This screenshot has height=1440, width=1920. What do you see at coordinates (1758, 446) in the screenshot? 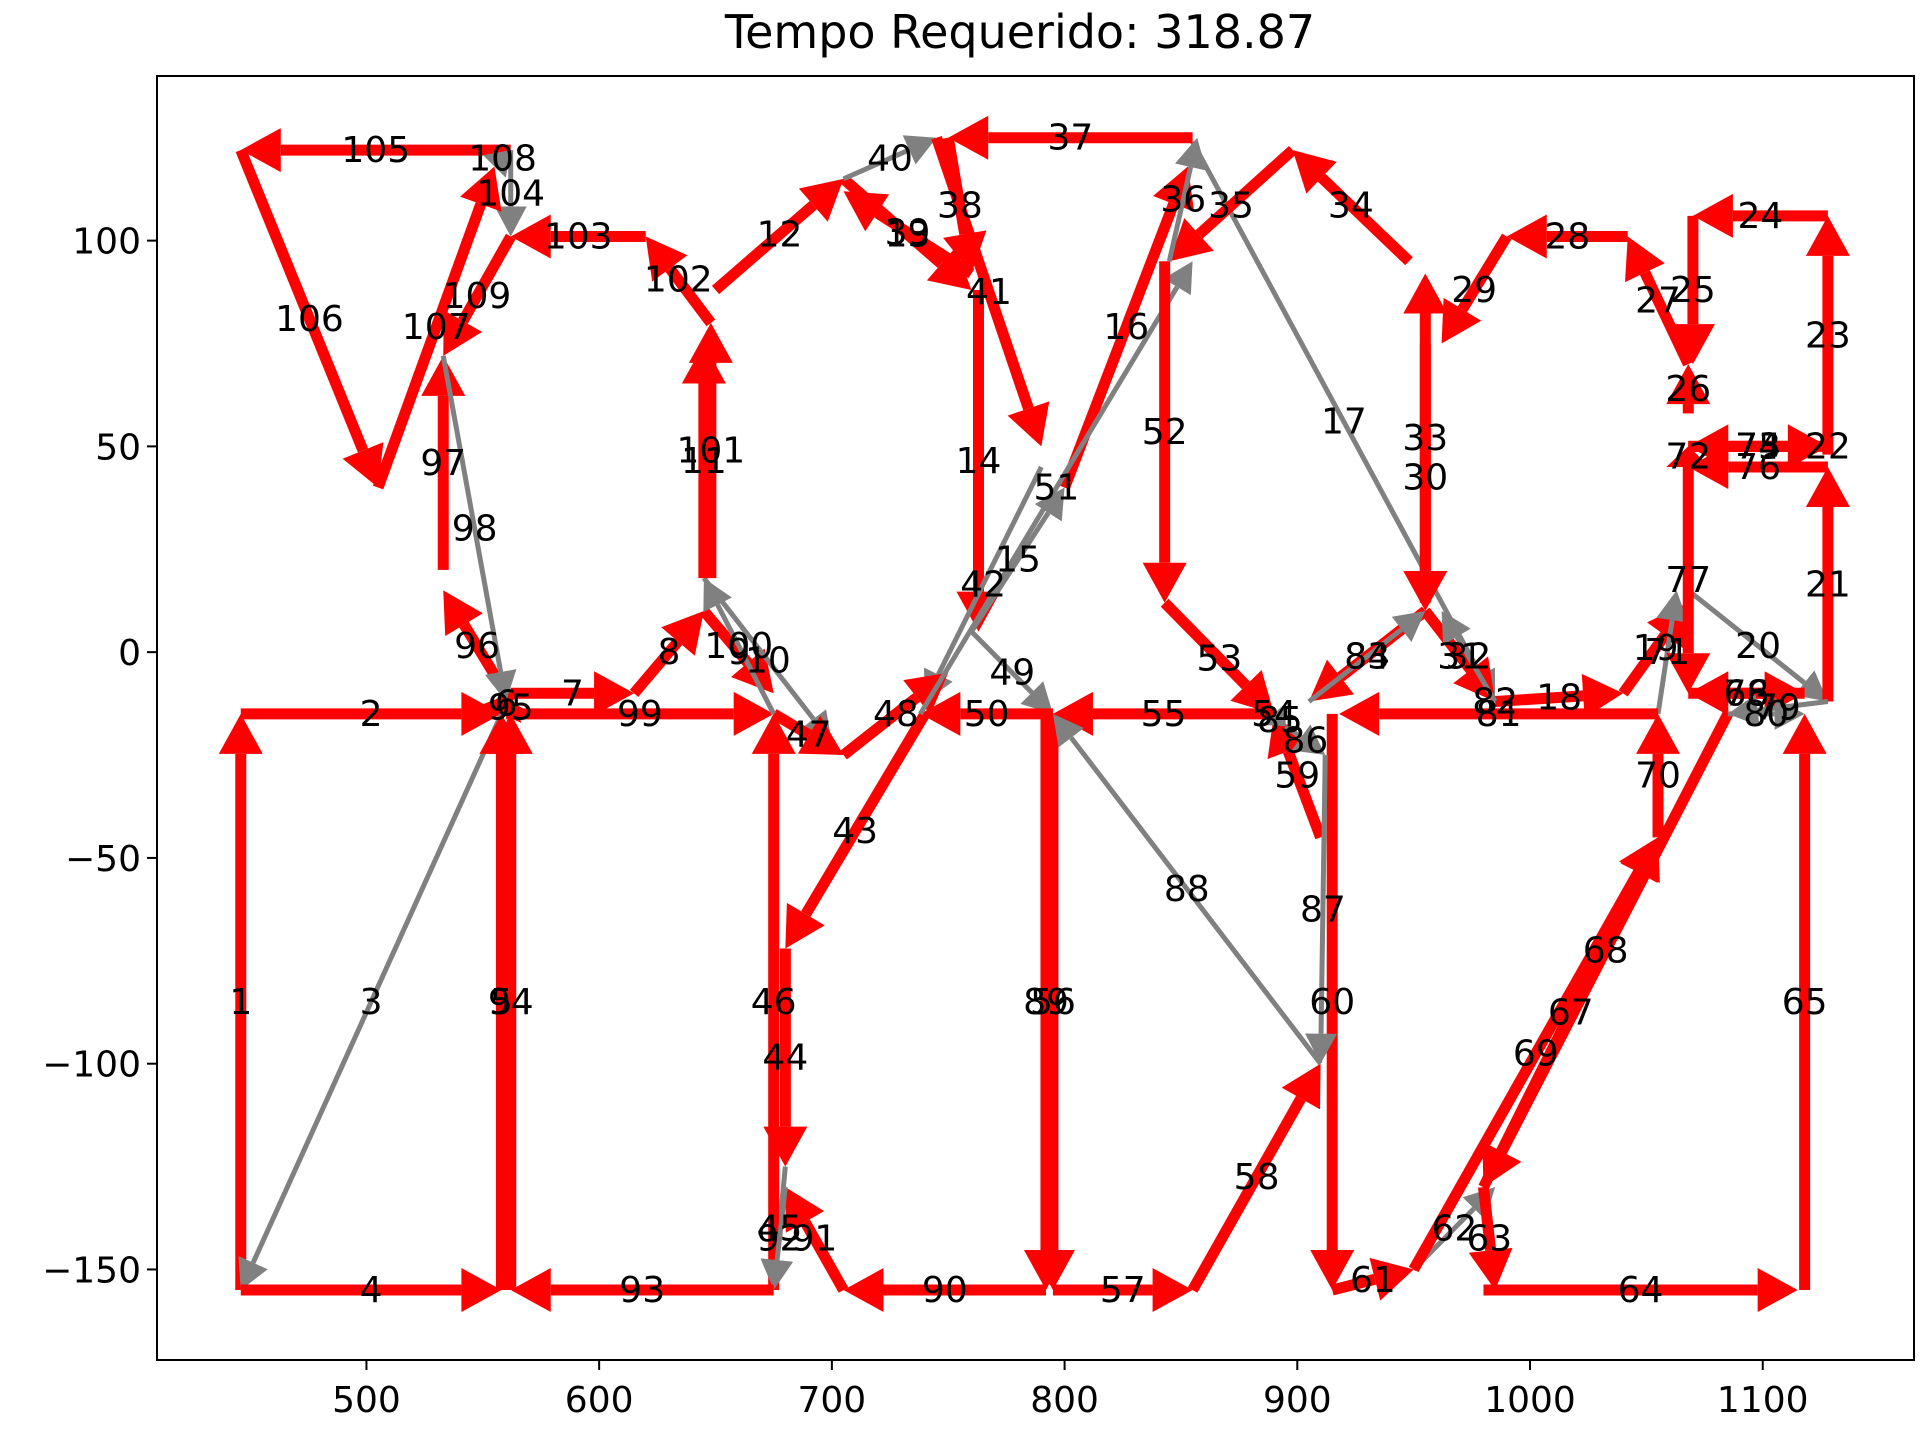
I see `segment-label-73: 73` at bounding box center [1758, 446].